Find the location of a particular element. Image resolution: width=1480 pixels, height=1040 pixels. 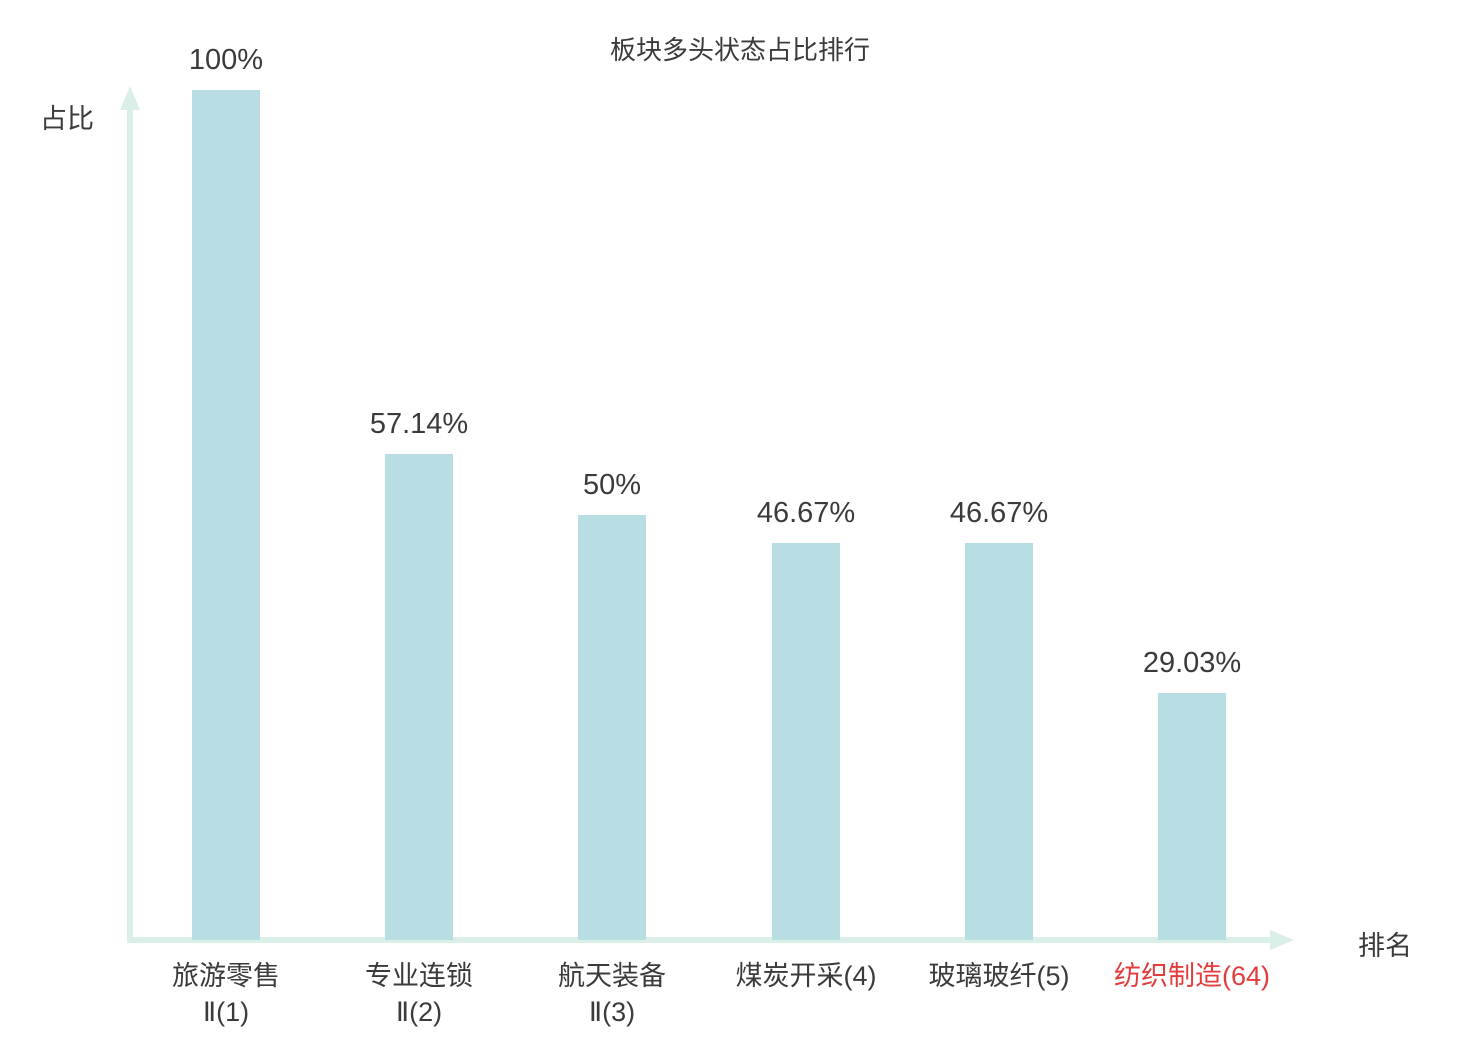

y-axis-label: 占比 is located at coordinates (67, 119).